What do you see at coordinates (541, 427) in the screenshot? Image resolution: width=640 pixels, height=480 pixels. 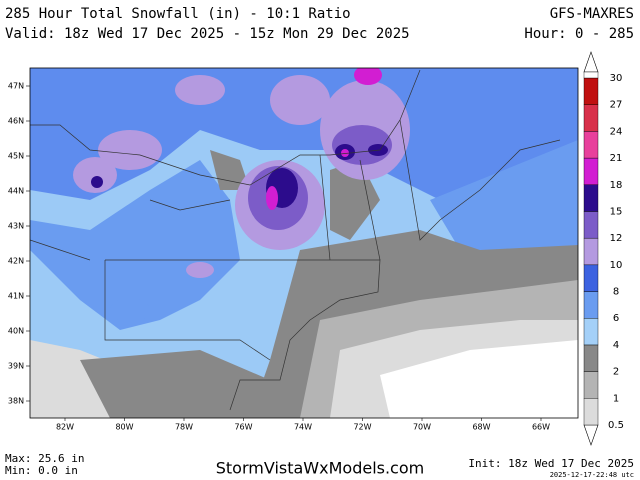 I see `lon-label: 66W` at bounding box center [541, 427].